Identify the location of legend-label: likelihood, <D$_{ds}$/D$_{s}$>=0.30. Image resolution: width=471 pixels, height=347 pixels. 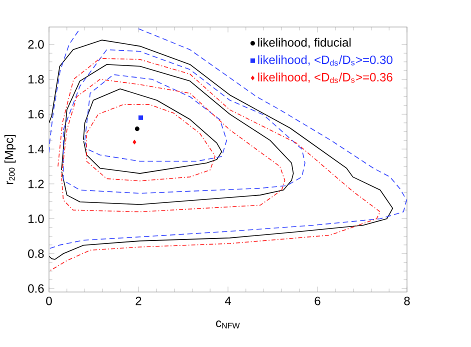
(325, 60).